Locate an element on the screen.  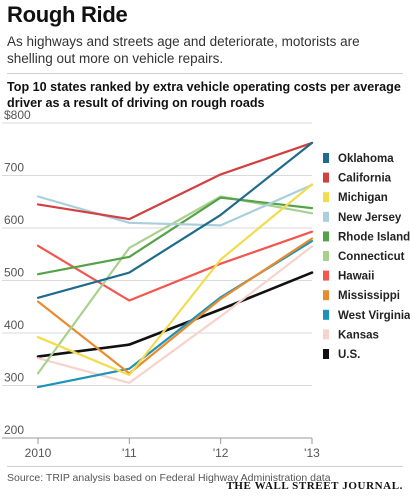
y-tick-label: $800 is located at coordinates (17, 116).